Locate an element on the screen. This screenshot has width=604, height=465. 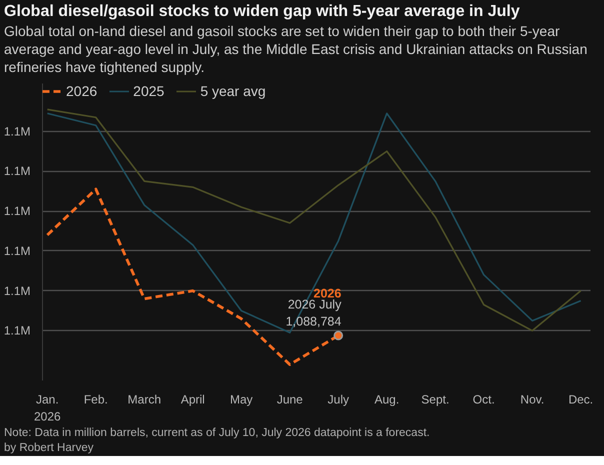
legend-label: 2026 is located at coordinates (82, 91).